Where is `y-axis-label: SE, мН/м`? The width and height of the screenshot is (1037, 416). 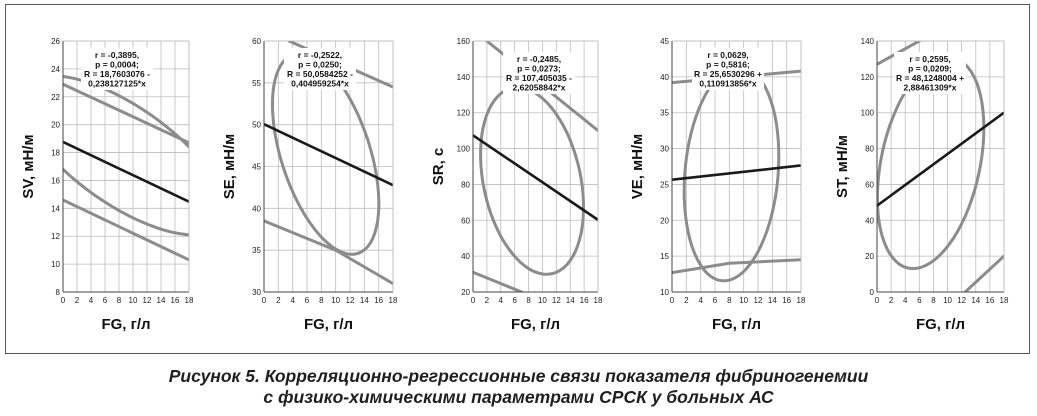 y-axis-label: SE, мН/м is located at coordinates (229, 167).